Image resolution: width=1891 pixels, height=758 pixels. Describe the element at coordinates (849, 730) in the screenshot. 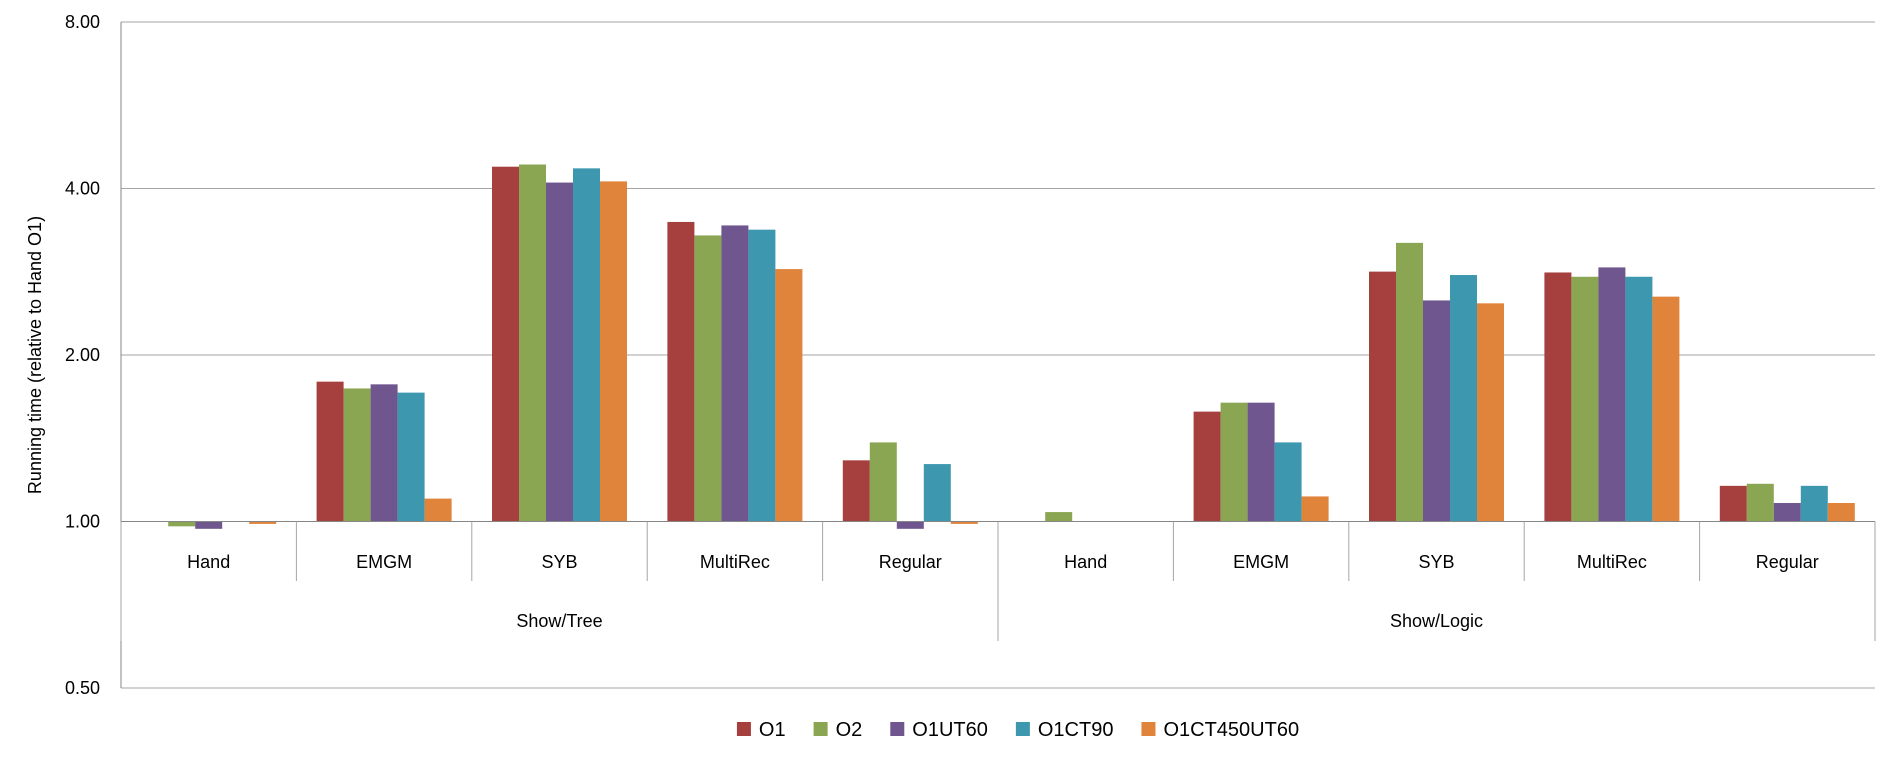

I see `legend-label: O2` at that location.